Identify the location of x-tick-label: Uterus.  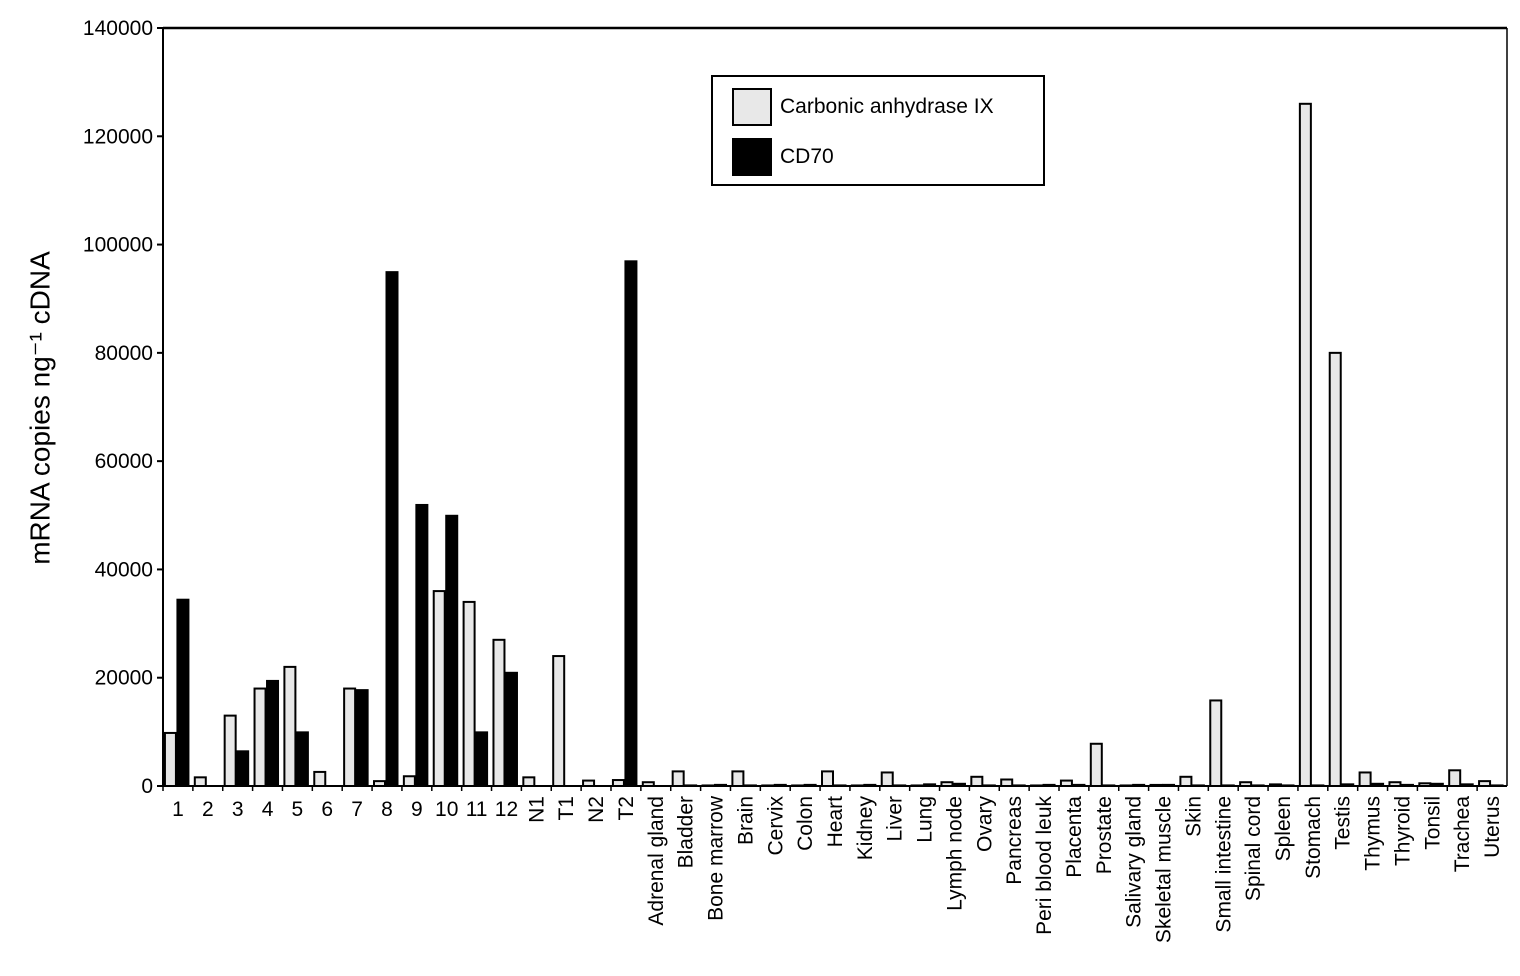
(1492, 827).